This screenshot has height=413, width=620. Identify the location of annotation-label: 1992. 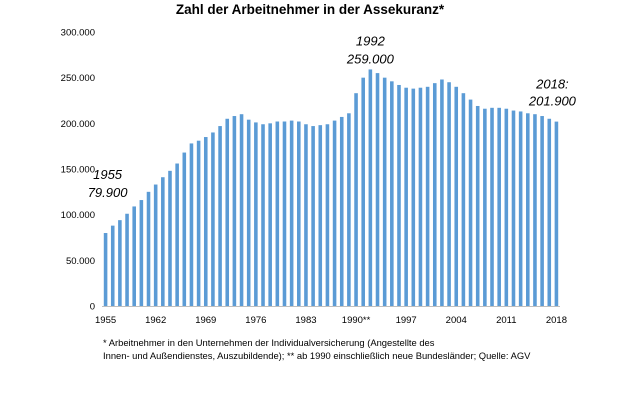
(371, 40).